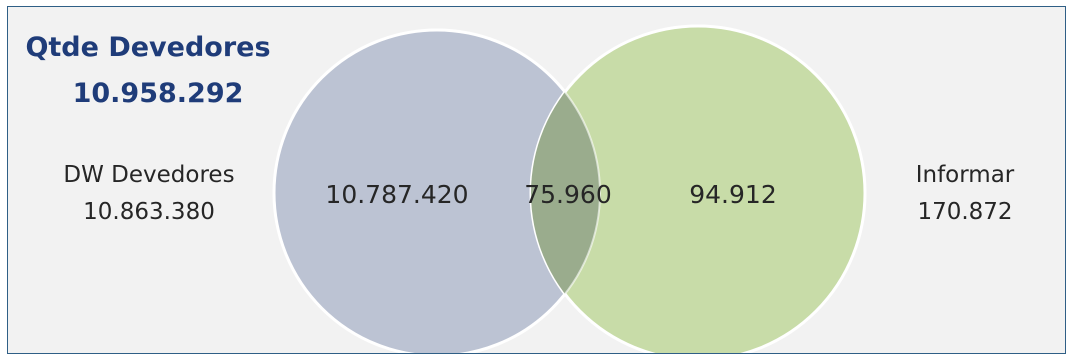  What do you see at coordinates (567, 194) in the screenshot?
I see `intersection-value: 75.960` at bounding box center [567, 194].